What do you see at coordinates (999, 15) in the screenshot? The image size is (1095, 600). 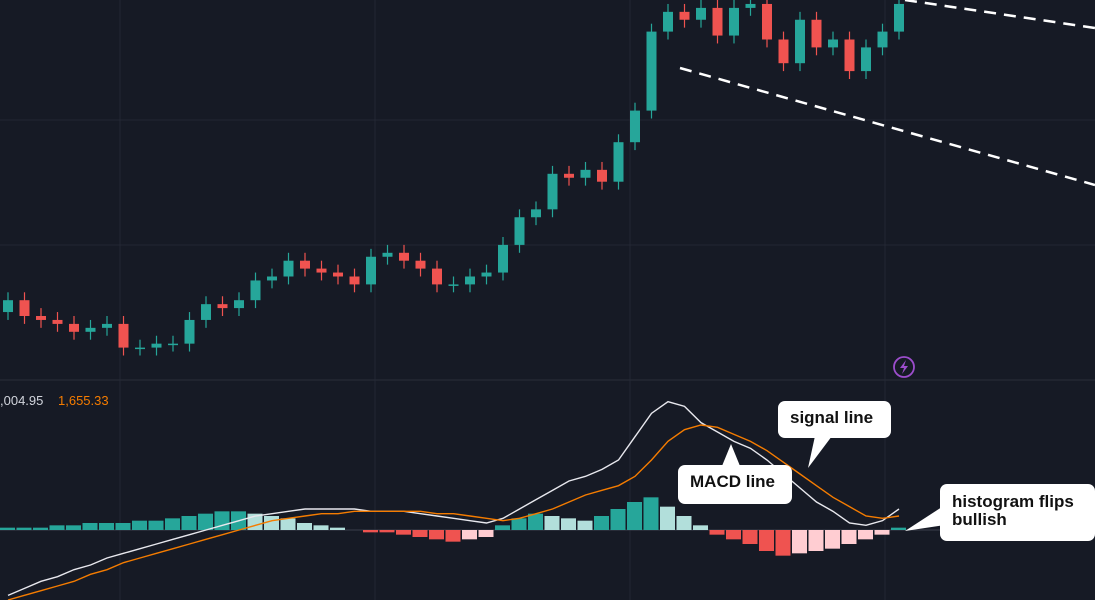 I see `trendline` at bounding box center [999, 15].